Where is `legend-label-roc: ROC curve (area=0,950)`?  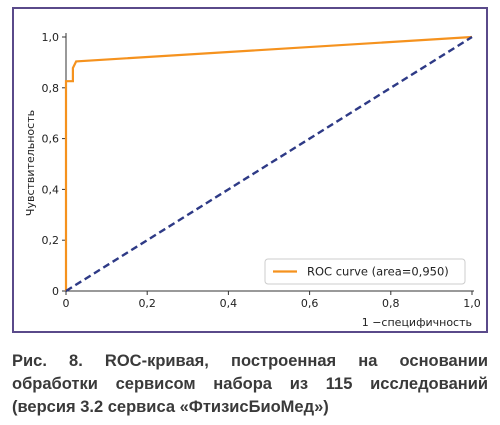 legend-label-roc: ROC curve (area=0,950) is located at coordinates (378, 272).